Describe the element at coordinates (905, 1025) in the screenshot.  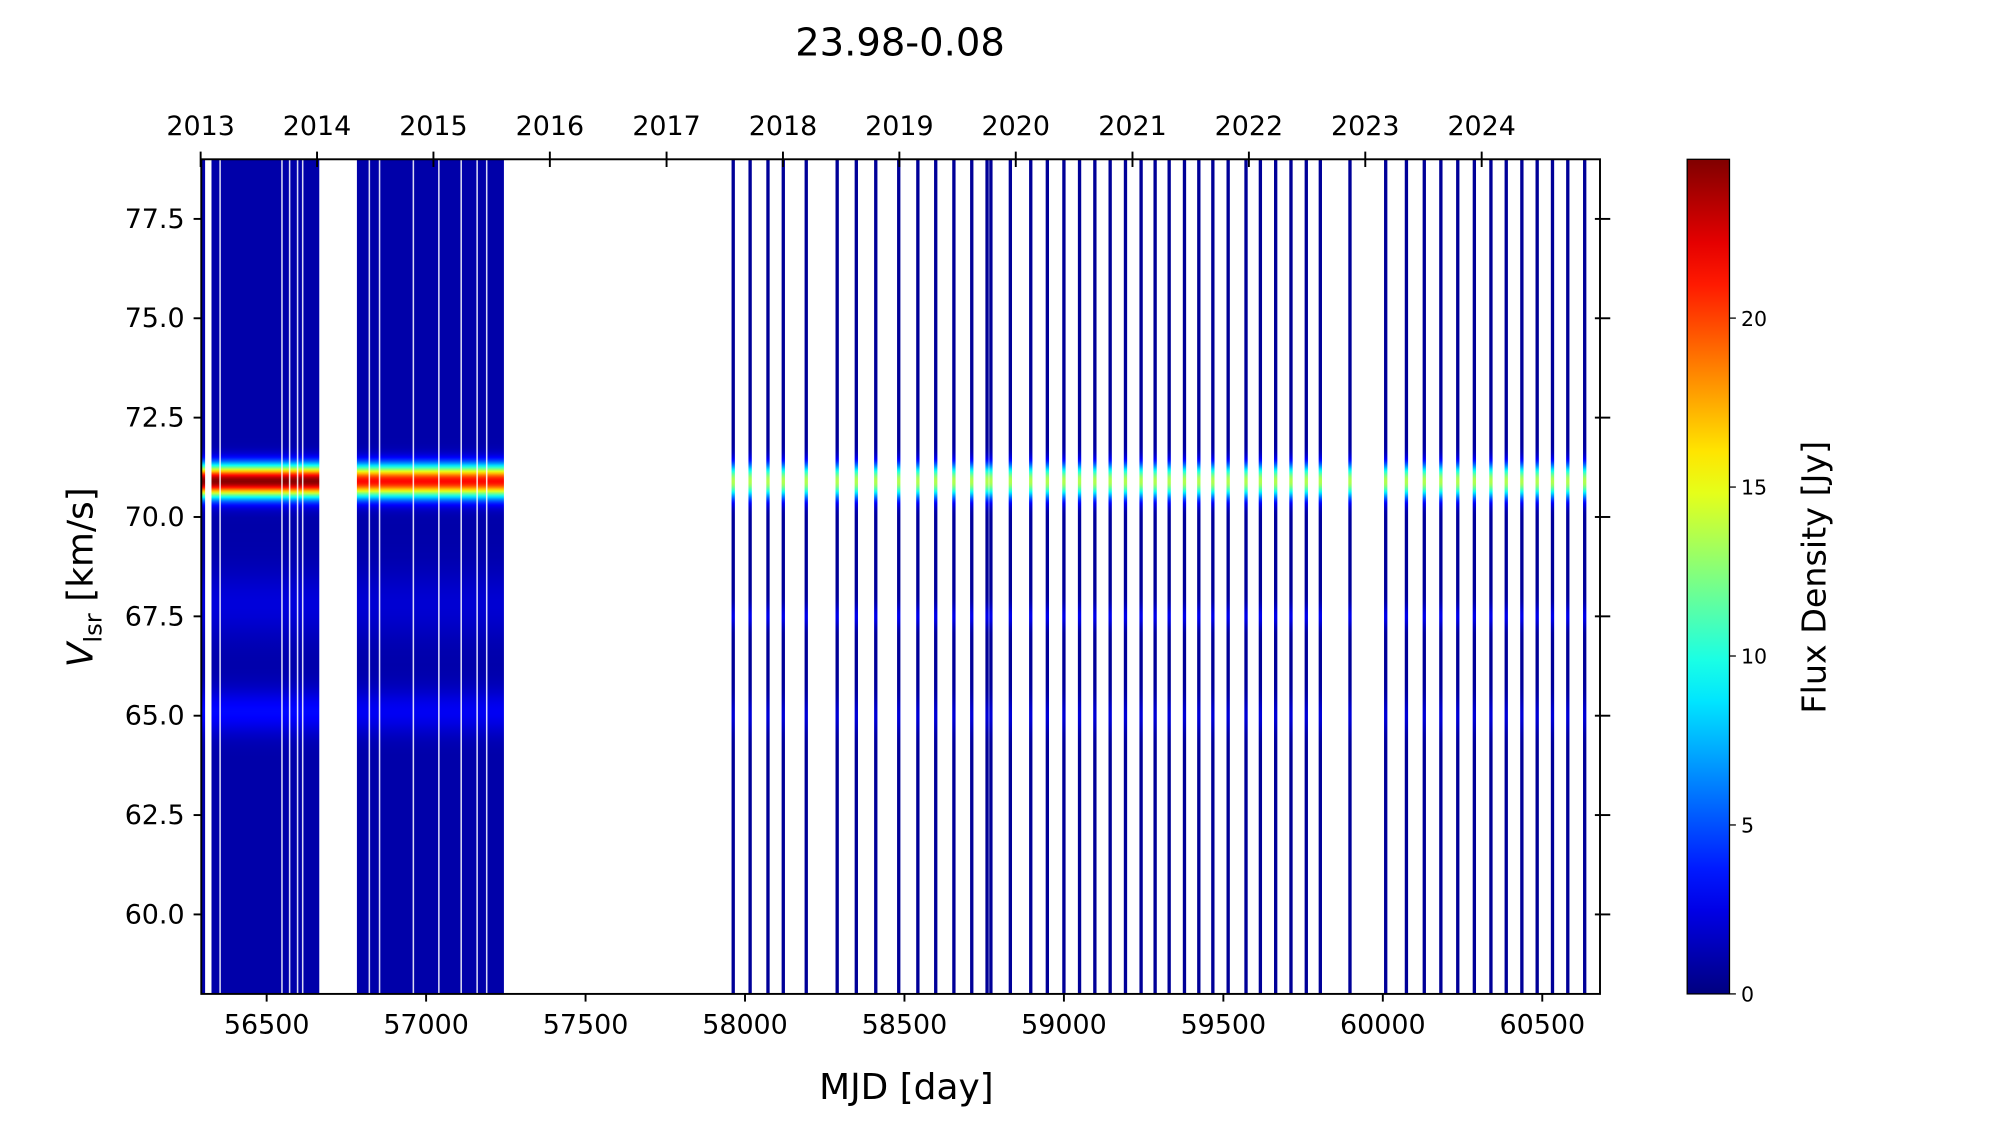
I see `x-tick-label: 58500` at that location.